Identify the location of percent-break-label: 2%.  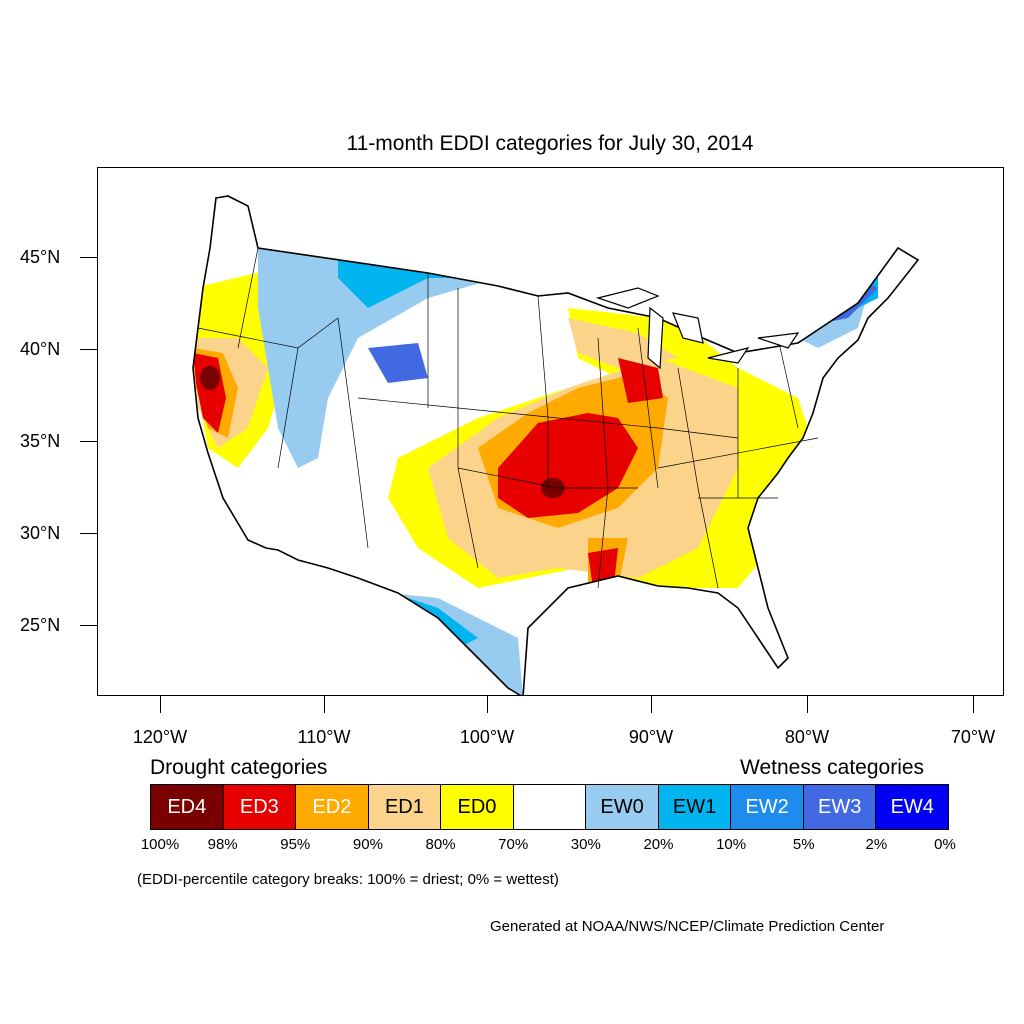
(876, 844).